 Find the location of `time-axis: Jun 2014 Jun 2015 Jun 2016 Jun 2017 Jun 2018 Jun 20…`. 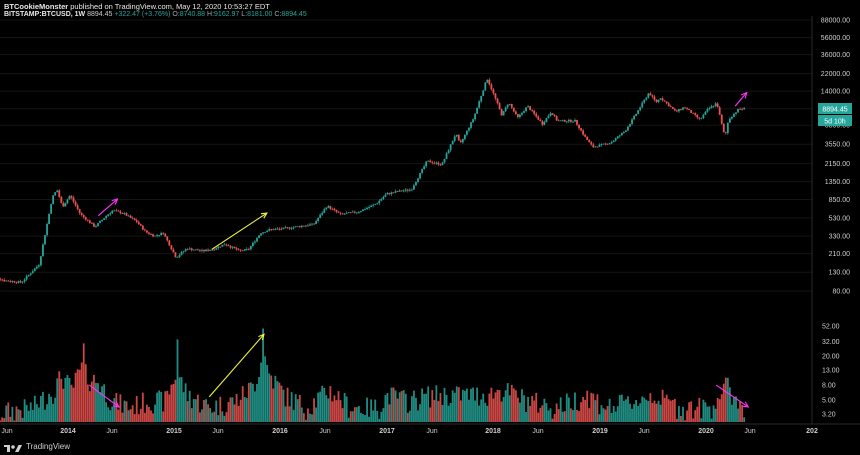

time-axis: Jun 2014 Jun 2015 Jun 2016 Jun 2017 Jun 2018 Jun 20… is located at coordinates (409, 431).